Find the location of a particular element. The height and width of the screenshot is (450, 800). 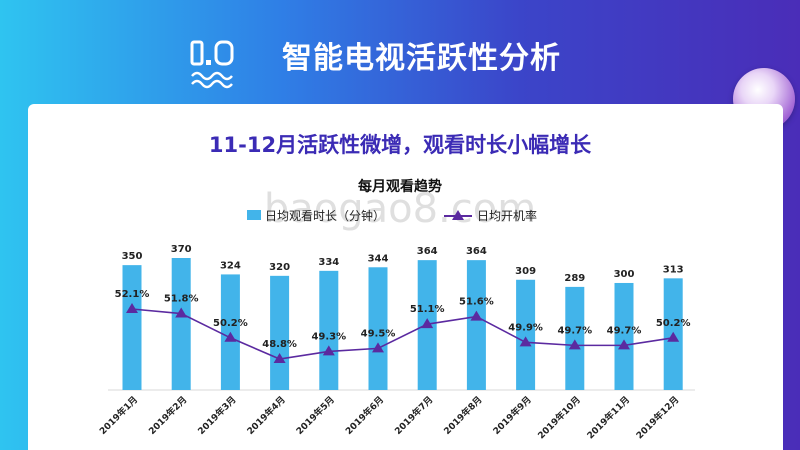

line-value-label: 52.1% is located at coordinates (132, 294).